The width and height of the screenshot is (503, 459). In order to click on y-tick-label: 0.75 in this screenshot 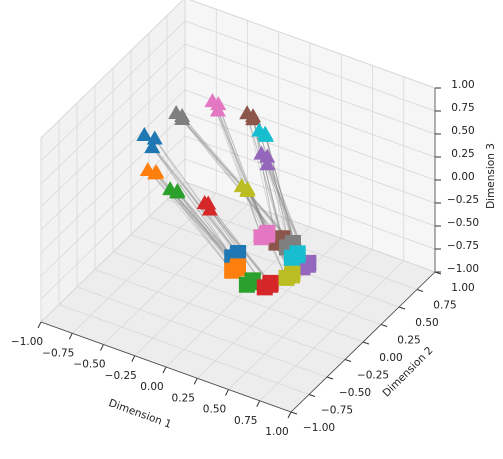, I will do `click(444, 306)`.